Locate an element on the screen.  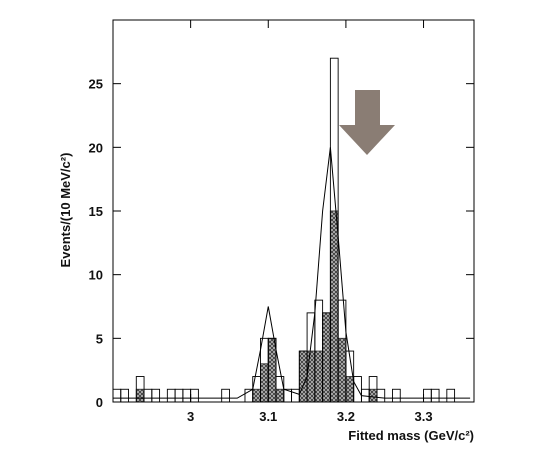
x-tick-label: 3.1 is located at coordinates (268, 416).